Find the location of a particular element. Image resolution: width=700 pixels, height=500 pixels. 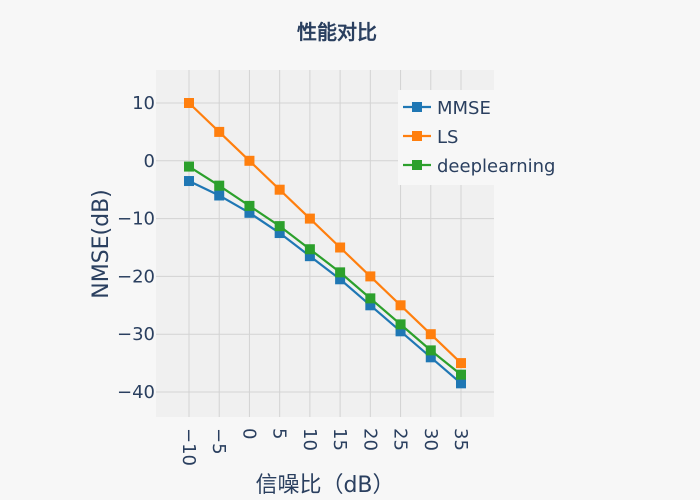

x-tick-label: 10 is located at coordinates (309, 439).